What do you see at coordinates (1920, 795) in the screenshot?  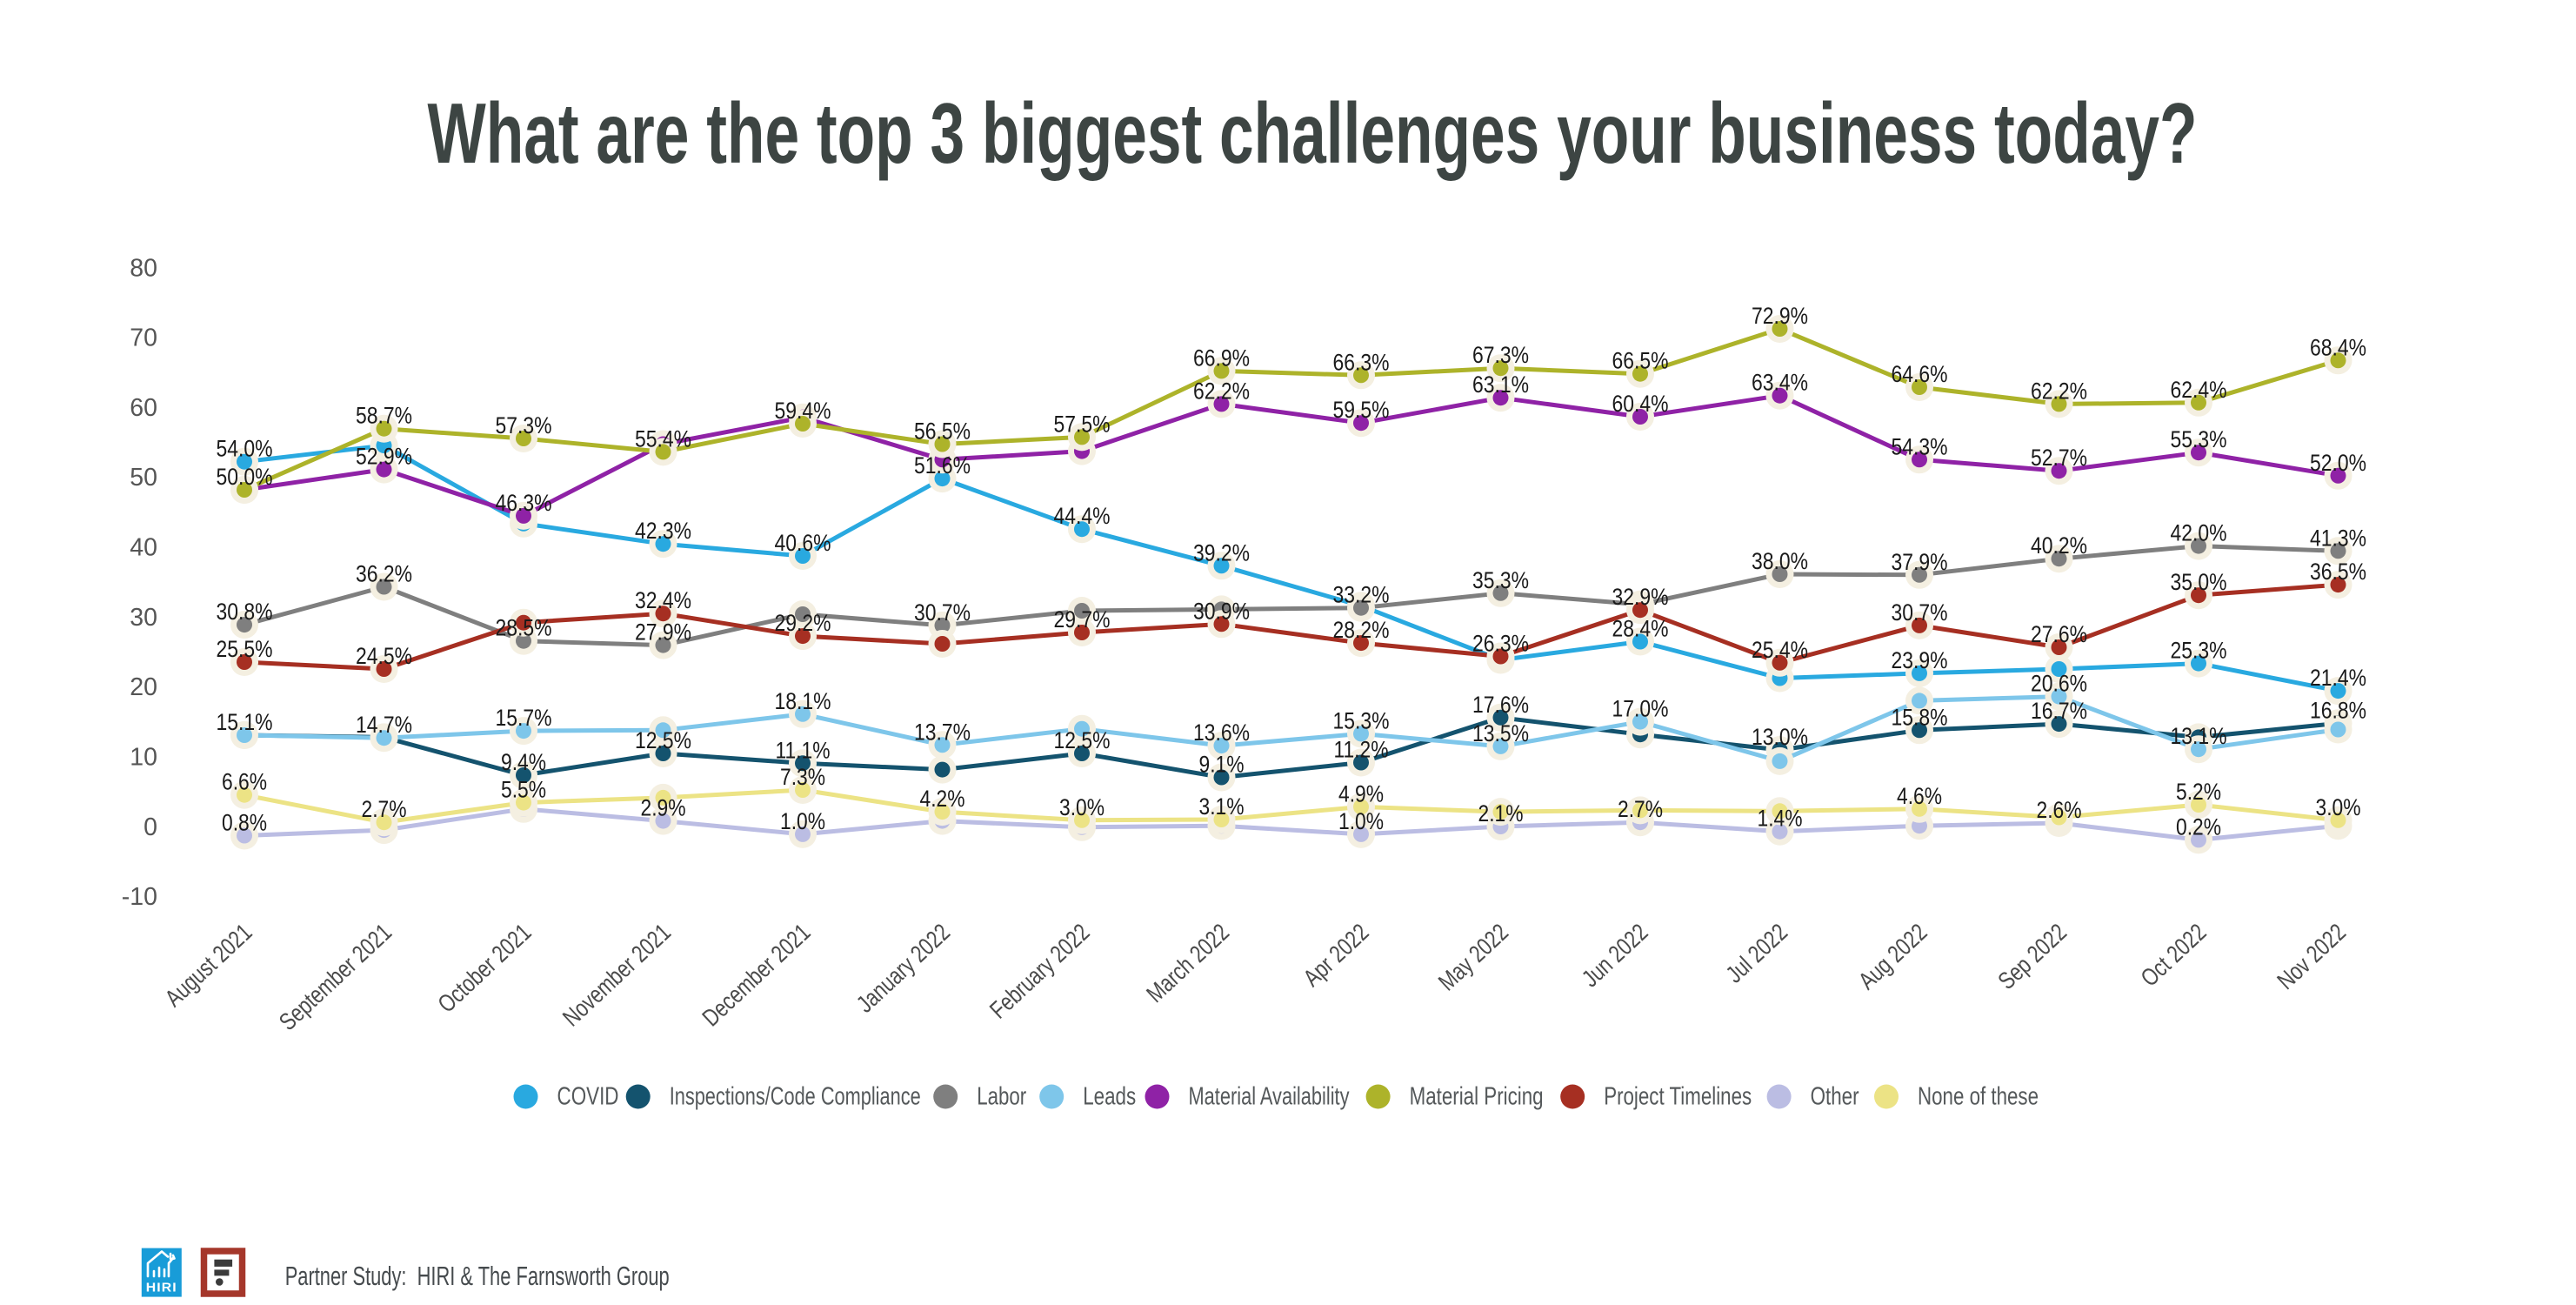 I see `svg-text: 4.6%` at bounding box center [1920, 795].